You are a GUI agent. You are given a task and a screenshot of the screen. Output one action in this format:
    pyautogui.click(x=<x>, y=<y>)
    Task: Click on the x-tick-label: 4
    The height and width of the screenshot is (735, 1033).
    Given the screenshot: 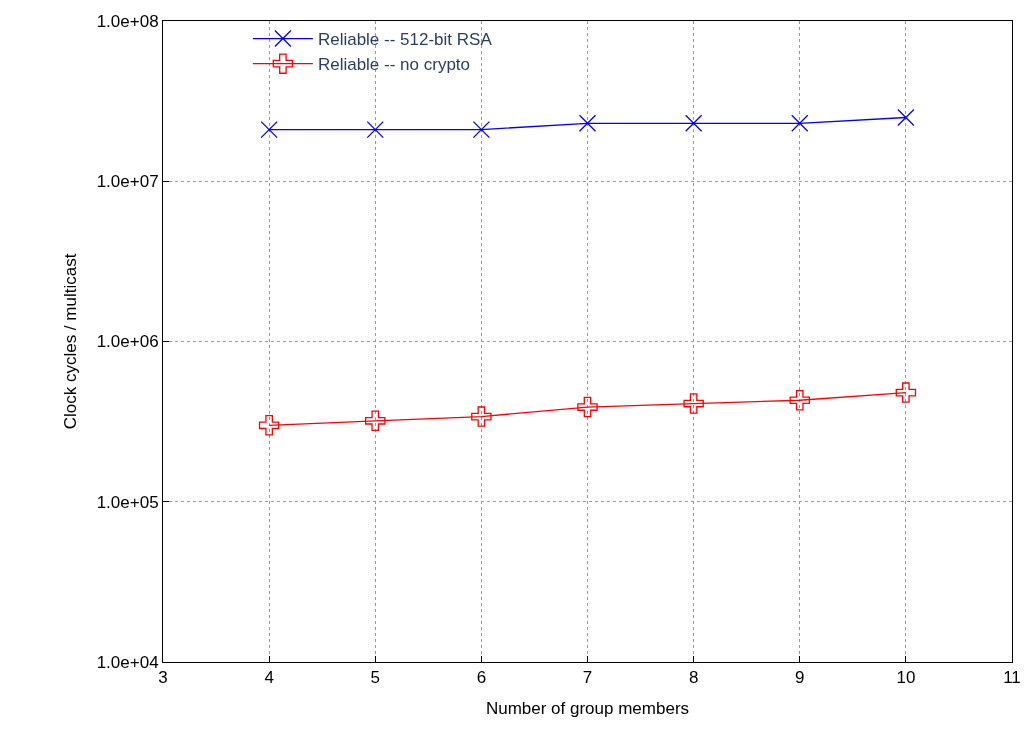 What is the action you would take?
    pyautogui.click(x=269, y=678)
    